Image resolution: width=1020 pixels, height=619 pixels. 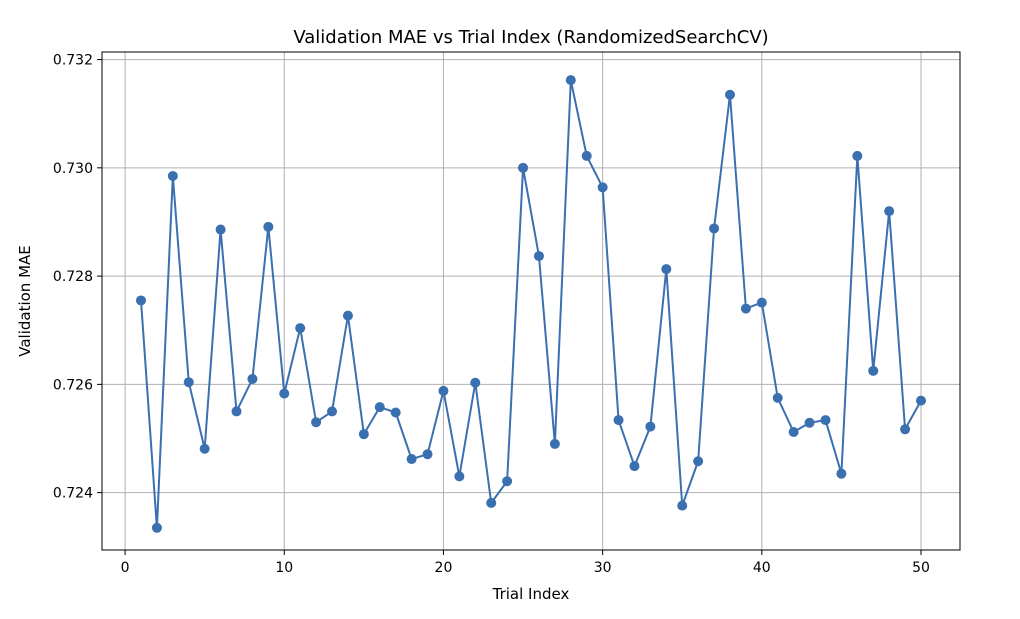 I want to click on x-tick-label: 0, so click(x=125, y=568).